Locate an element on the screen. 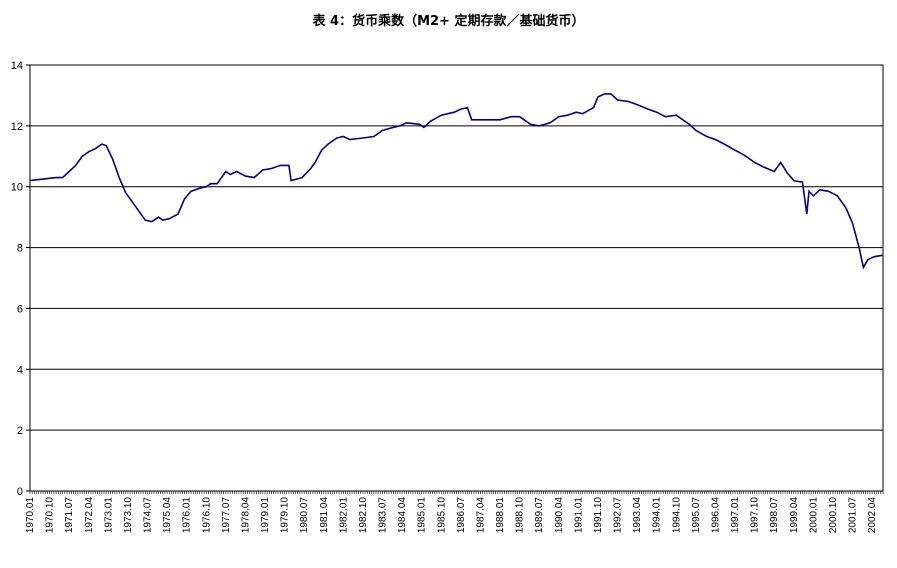 The height and width of the screenshot is (568, 897). x-tick-label: 1987.04 is located at coordinates (480, 515).